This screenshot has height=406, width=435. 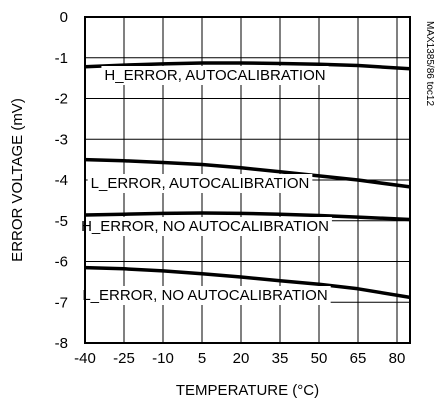 What do you see at coordinates (17, 180) in the screenshot?
I see `y-axis-title: ERROR VOLTAGE (mV)` at bounding box center [17, 180].